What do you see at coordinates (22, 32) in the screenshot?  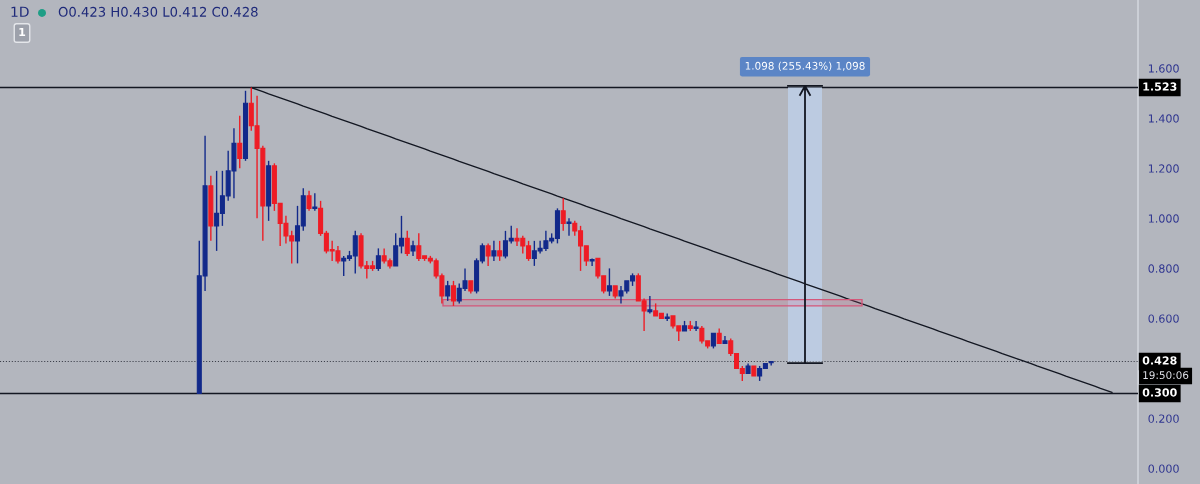 I see `annotation: 1` at bounding box center [22, 32].